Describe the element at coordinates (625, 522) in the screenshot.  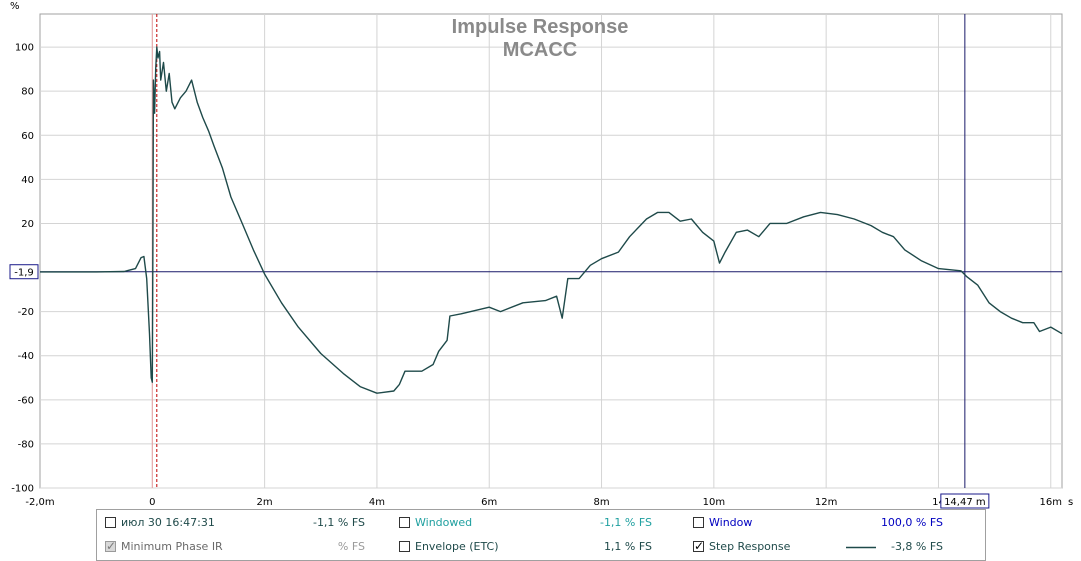
I see `windowed-value: -1,1 % FS` at that location.